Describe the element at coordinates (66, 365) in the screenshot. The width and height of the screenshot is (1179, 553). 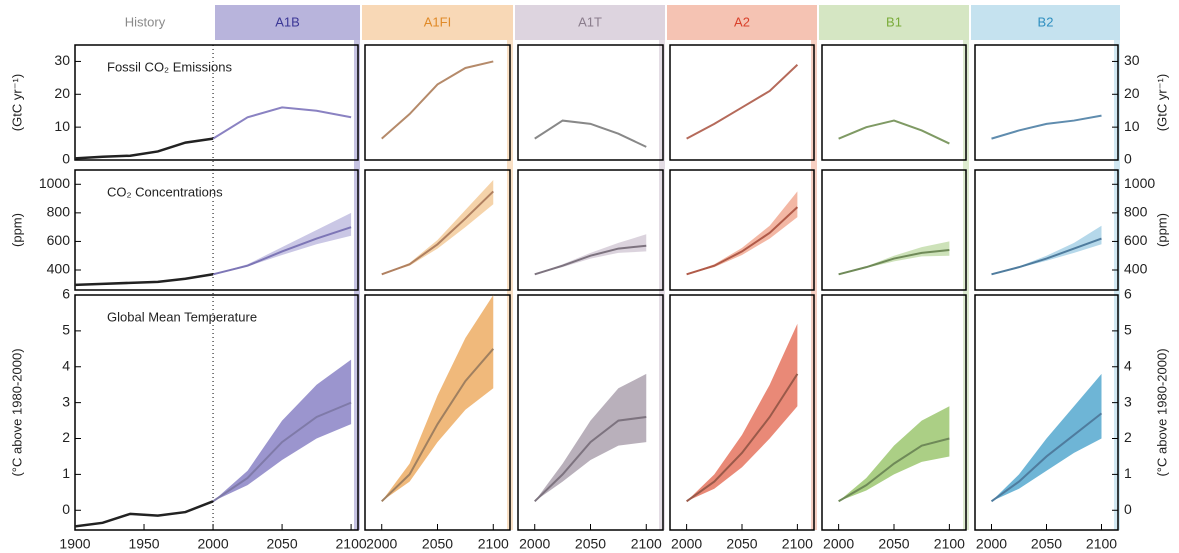
I see `y-tick-label: 4` at that location.